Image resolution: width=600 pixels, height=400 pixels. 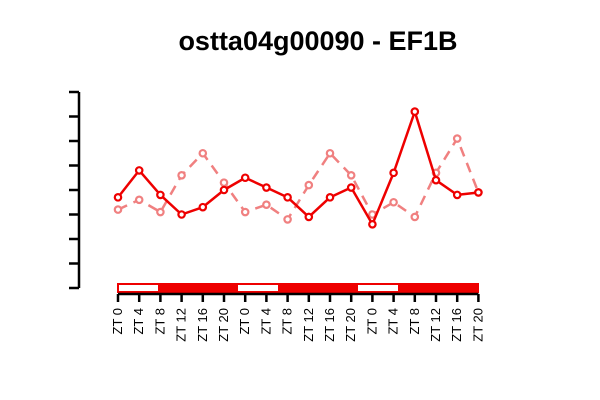 I want to click on light-bar-border, so click(x=298, y=288).